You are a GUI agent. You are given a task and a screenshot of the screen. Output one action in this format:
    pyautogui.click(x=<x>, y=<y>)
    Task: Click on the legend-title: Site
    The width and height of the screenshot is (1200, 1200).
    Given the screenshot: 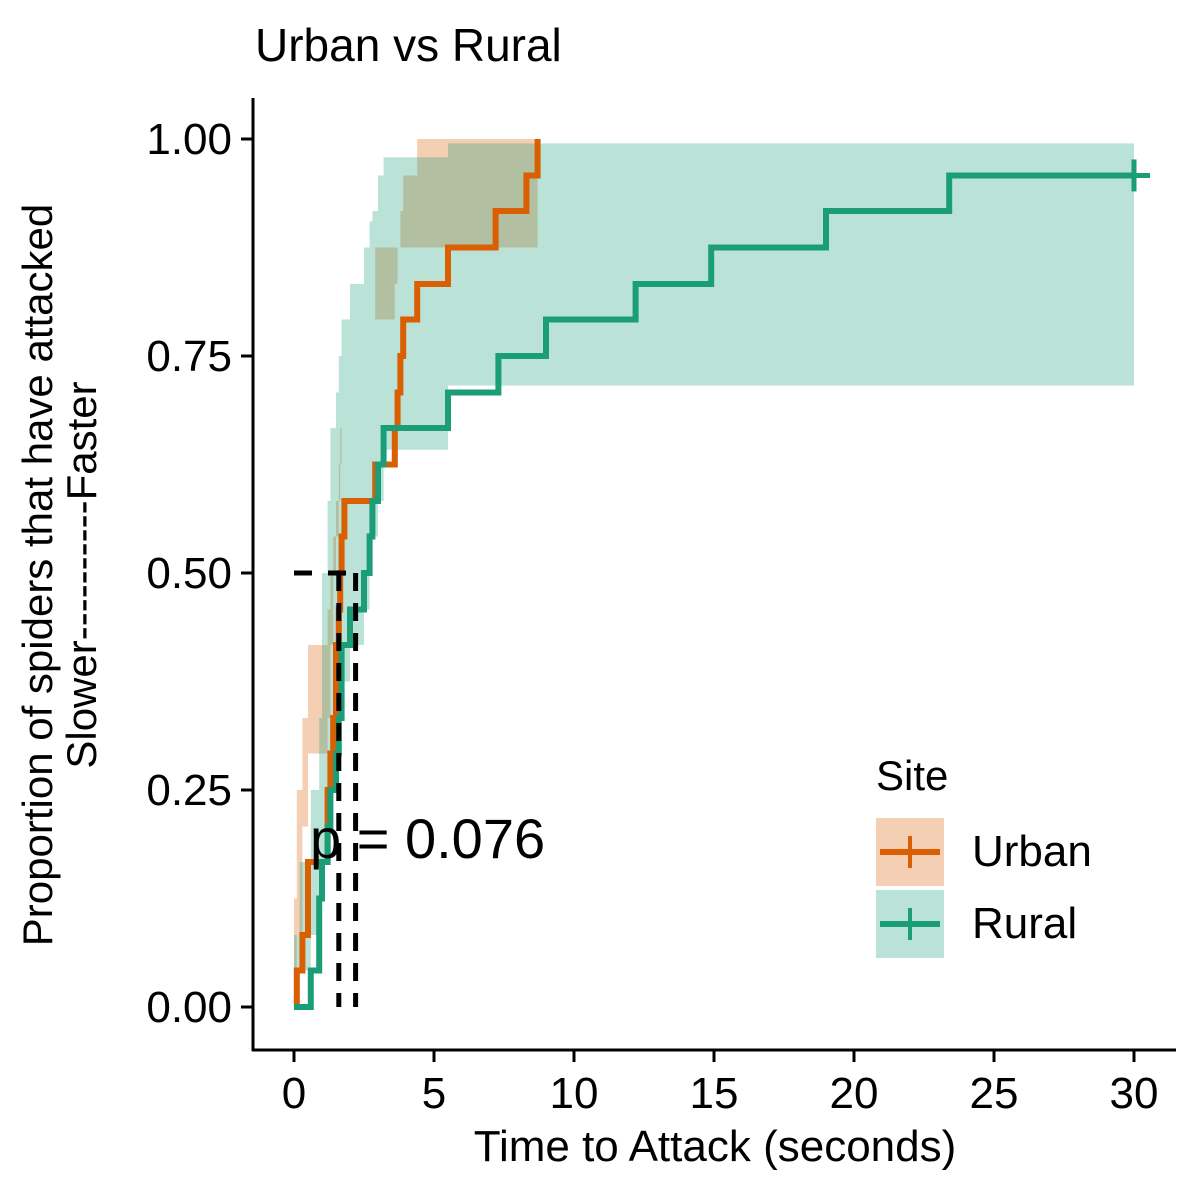 What is the action you would take?
    pyautogui.click(x=912, y=775)
    